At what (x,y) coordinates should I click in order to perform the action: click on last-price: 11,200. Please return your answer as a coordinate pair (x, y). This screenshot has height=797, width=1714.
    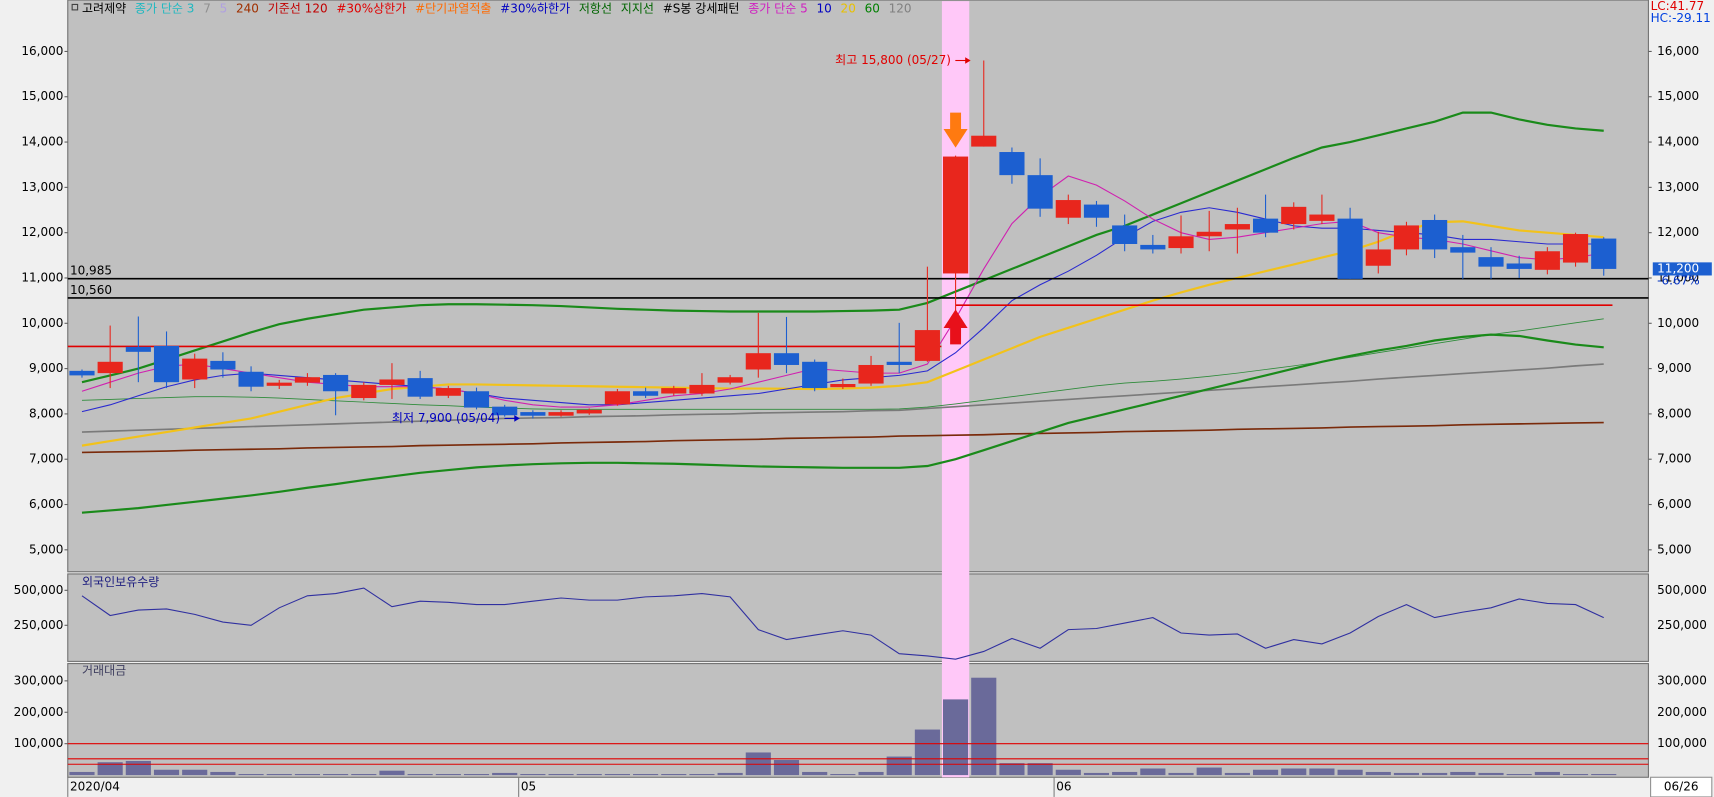
    Looking at the image, I should click on (1678, 268).